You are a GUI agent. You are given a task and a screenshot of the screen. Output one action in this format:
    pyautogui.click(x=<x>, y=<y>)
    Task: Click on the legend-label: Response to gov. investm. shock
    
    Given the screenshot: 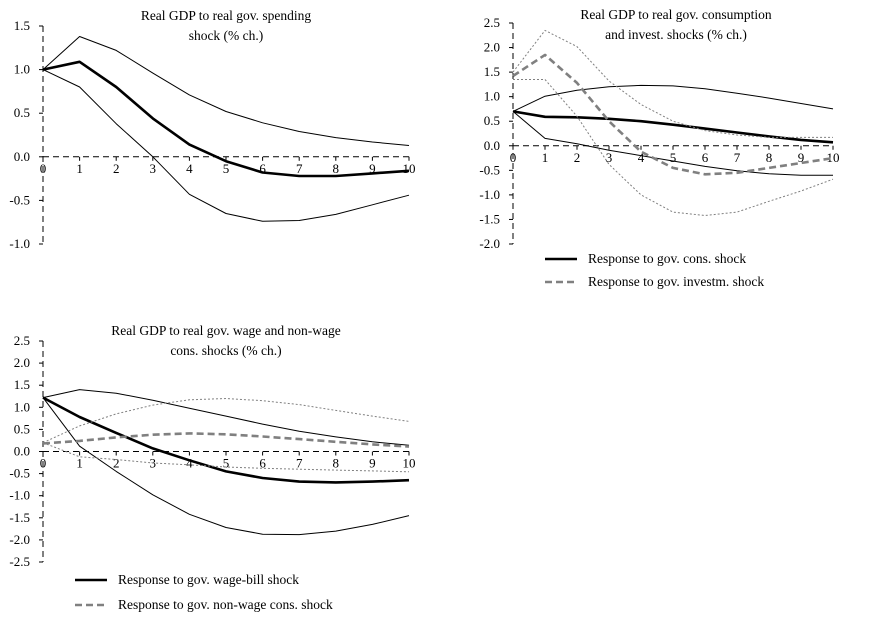 What is the action you would take?
    pyautogui.click(x=676, y=281)
    